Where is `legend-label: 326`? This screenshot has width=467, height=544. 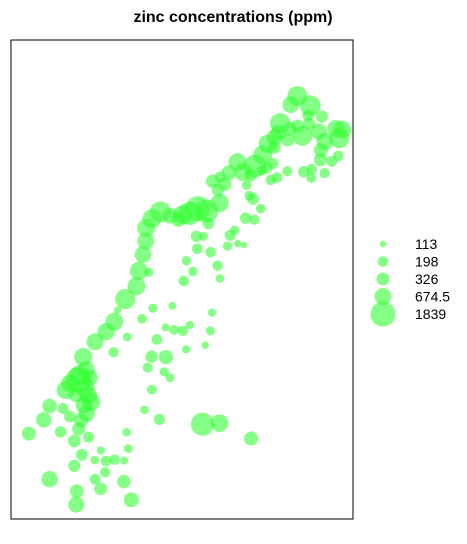 legend-label: 326 is located at coordinates (427, 279).